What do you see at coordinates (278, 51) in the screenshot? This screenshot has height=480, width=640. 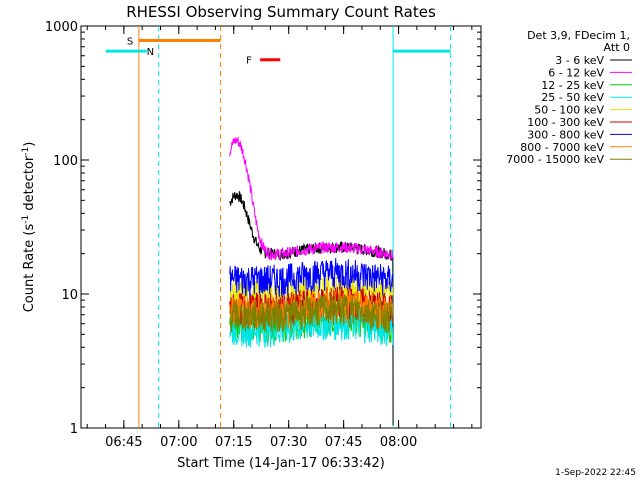 I see `overlay-layer: S N F` at bounding box center [278, 51].